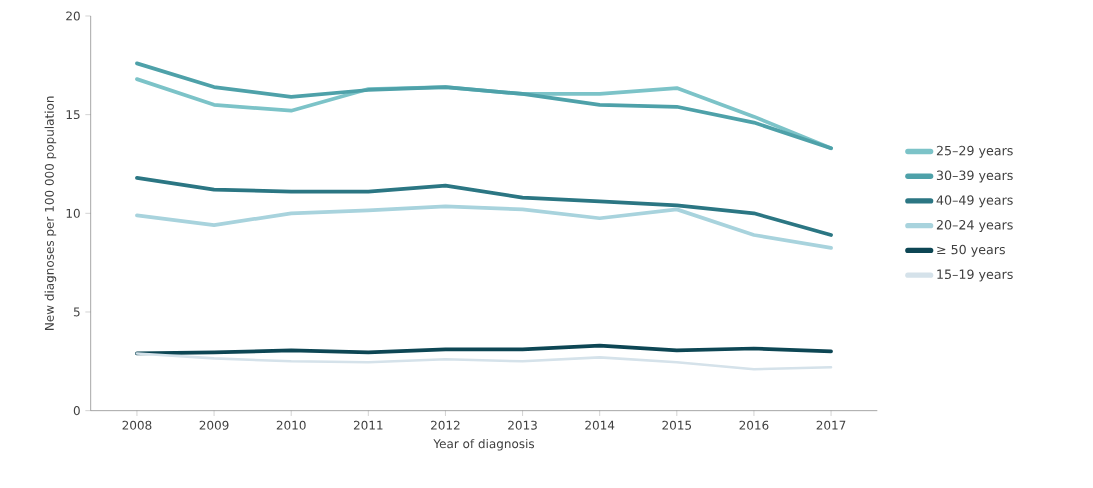 The image size is (1093, 488). Describe the element at coordinates (974, 226) in the screenshot. I see `legend-label: 20–24 years` at that location.